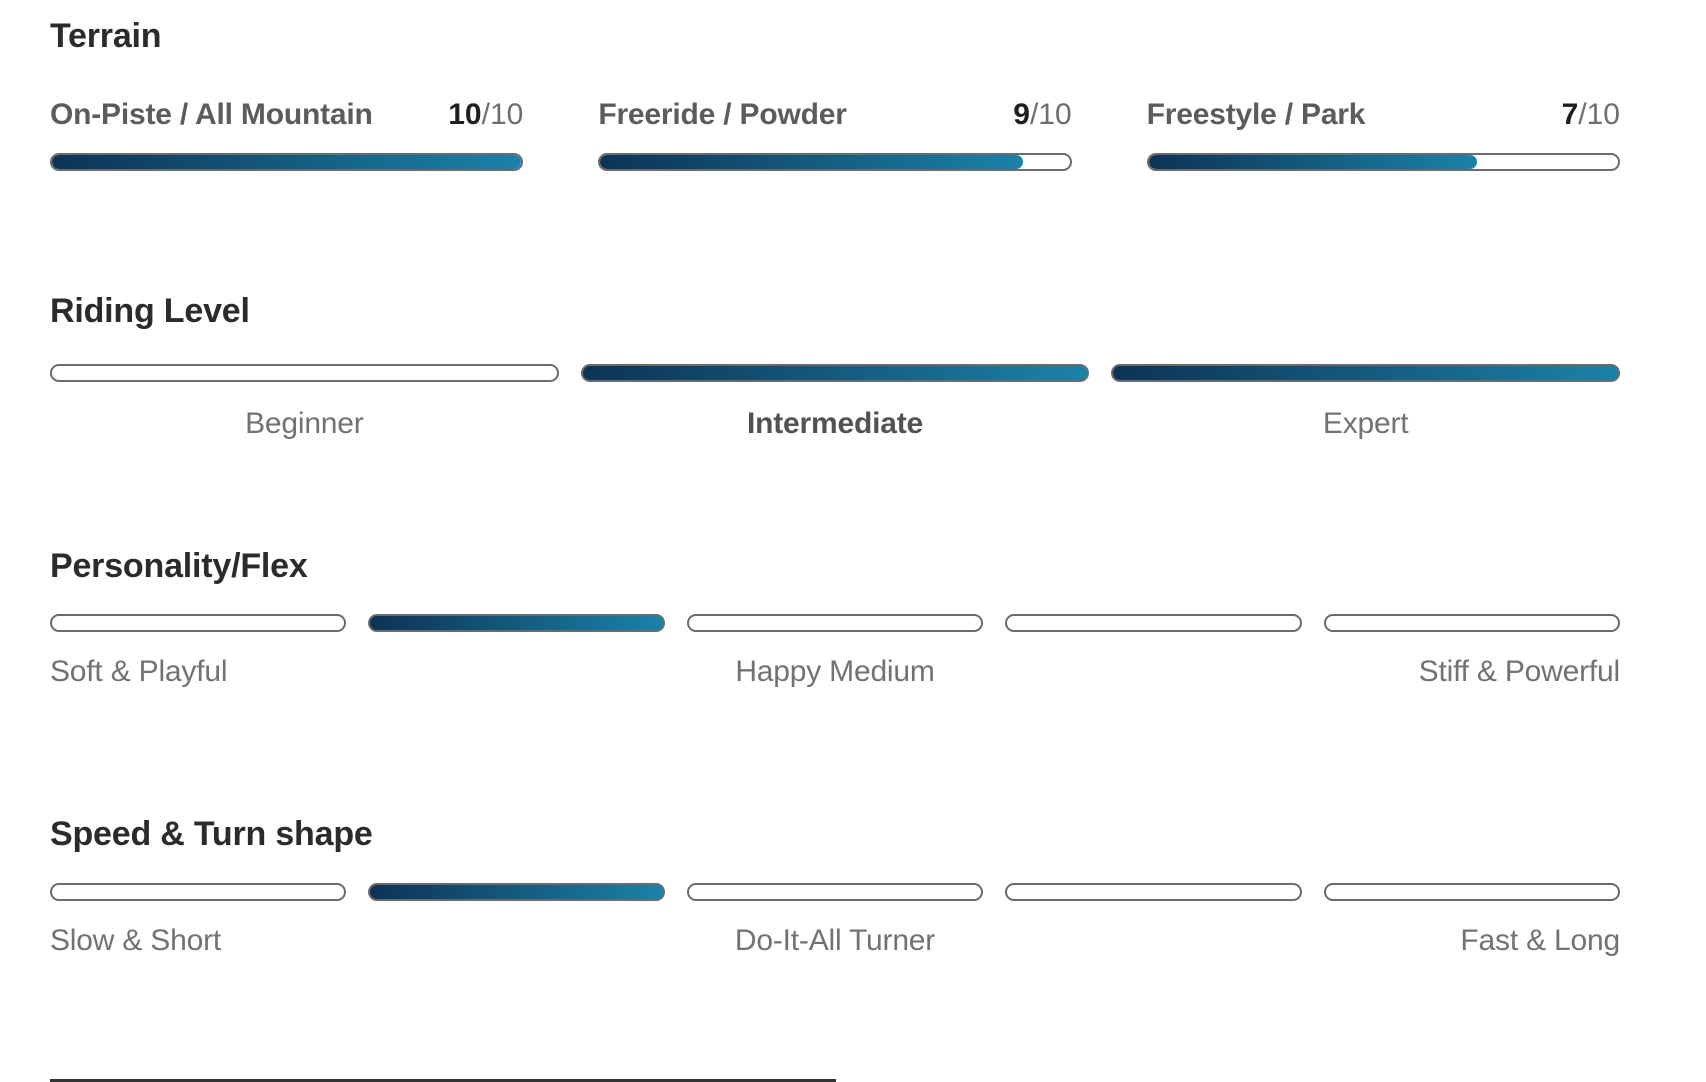 The height and width of the screenshot is (1082, 1706). Describe the element at coordinates (211, 834) in the screenshot. I see `speed-turn-title: Speed & Turn shape` at that location.